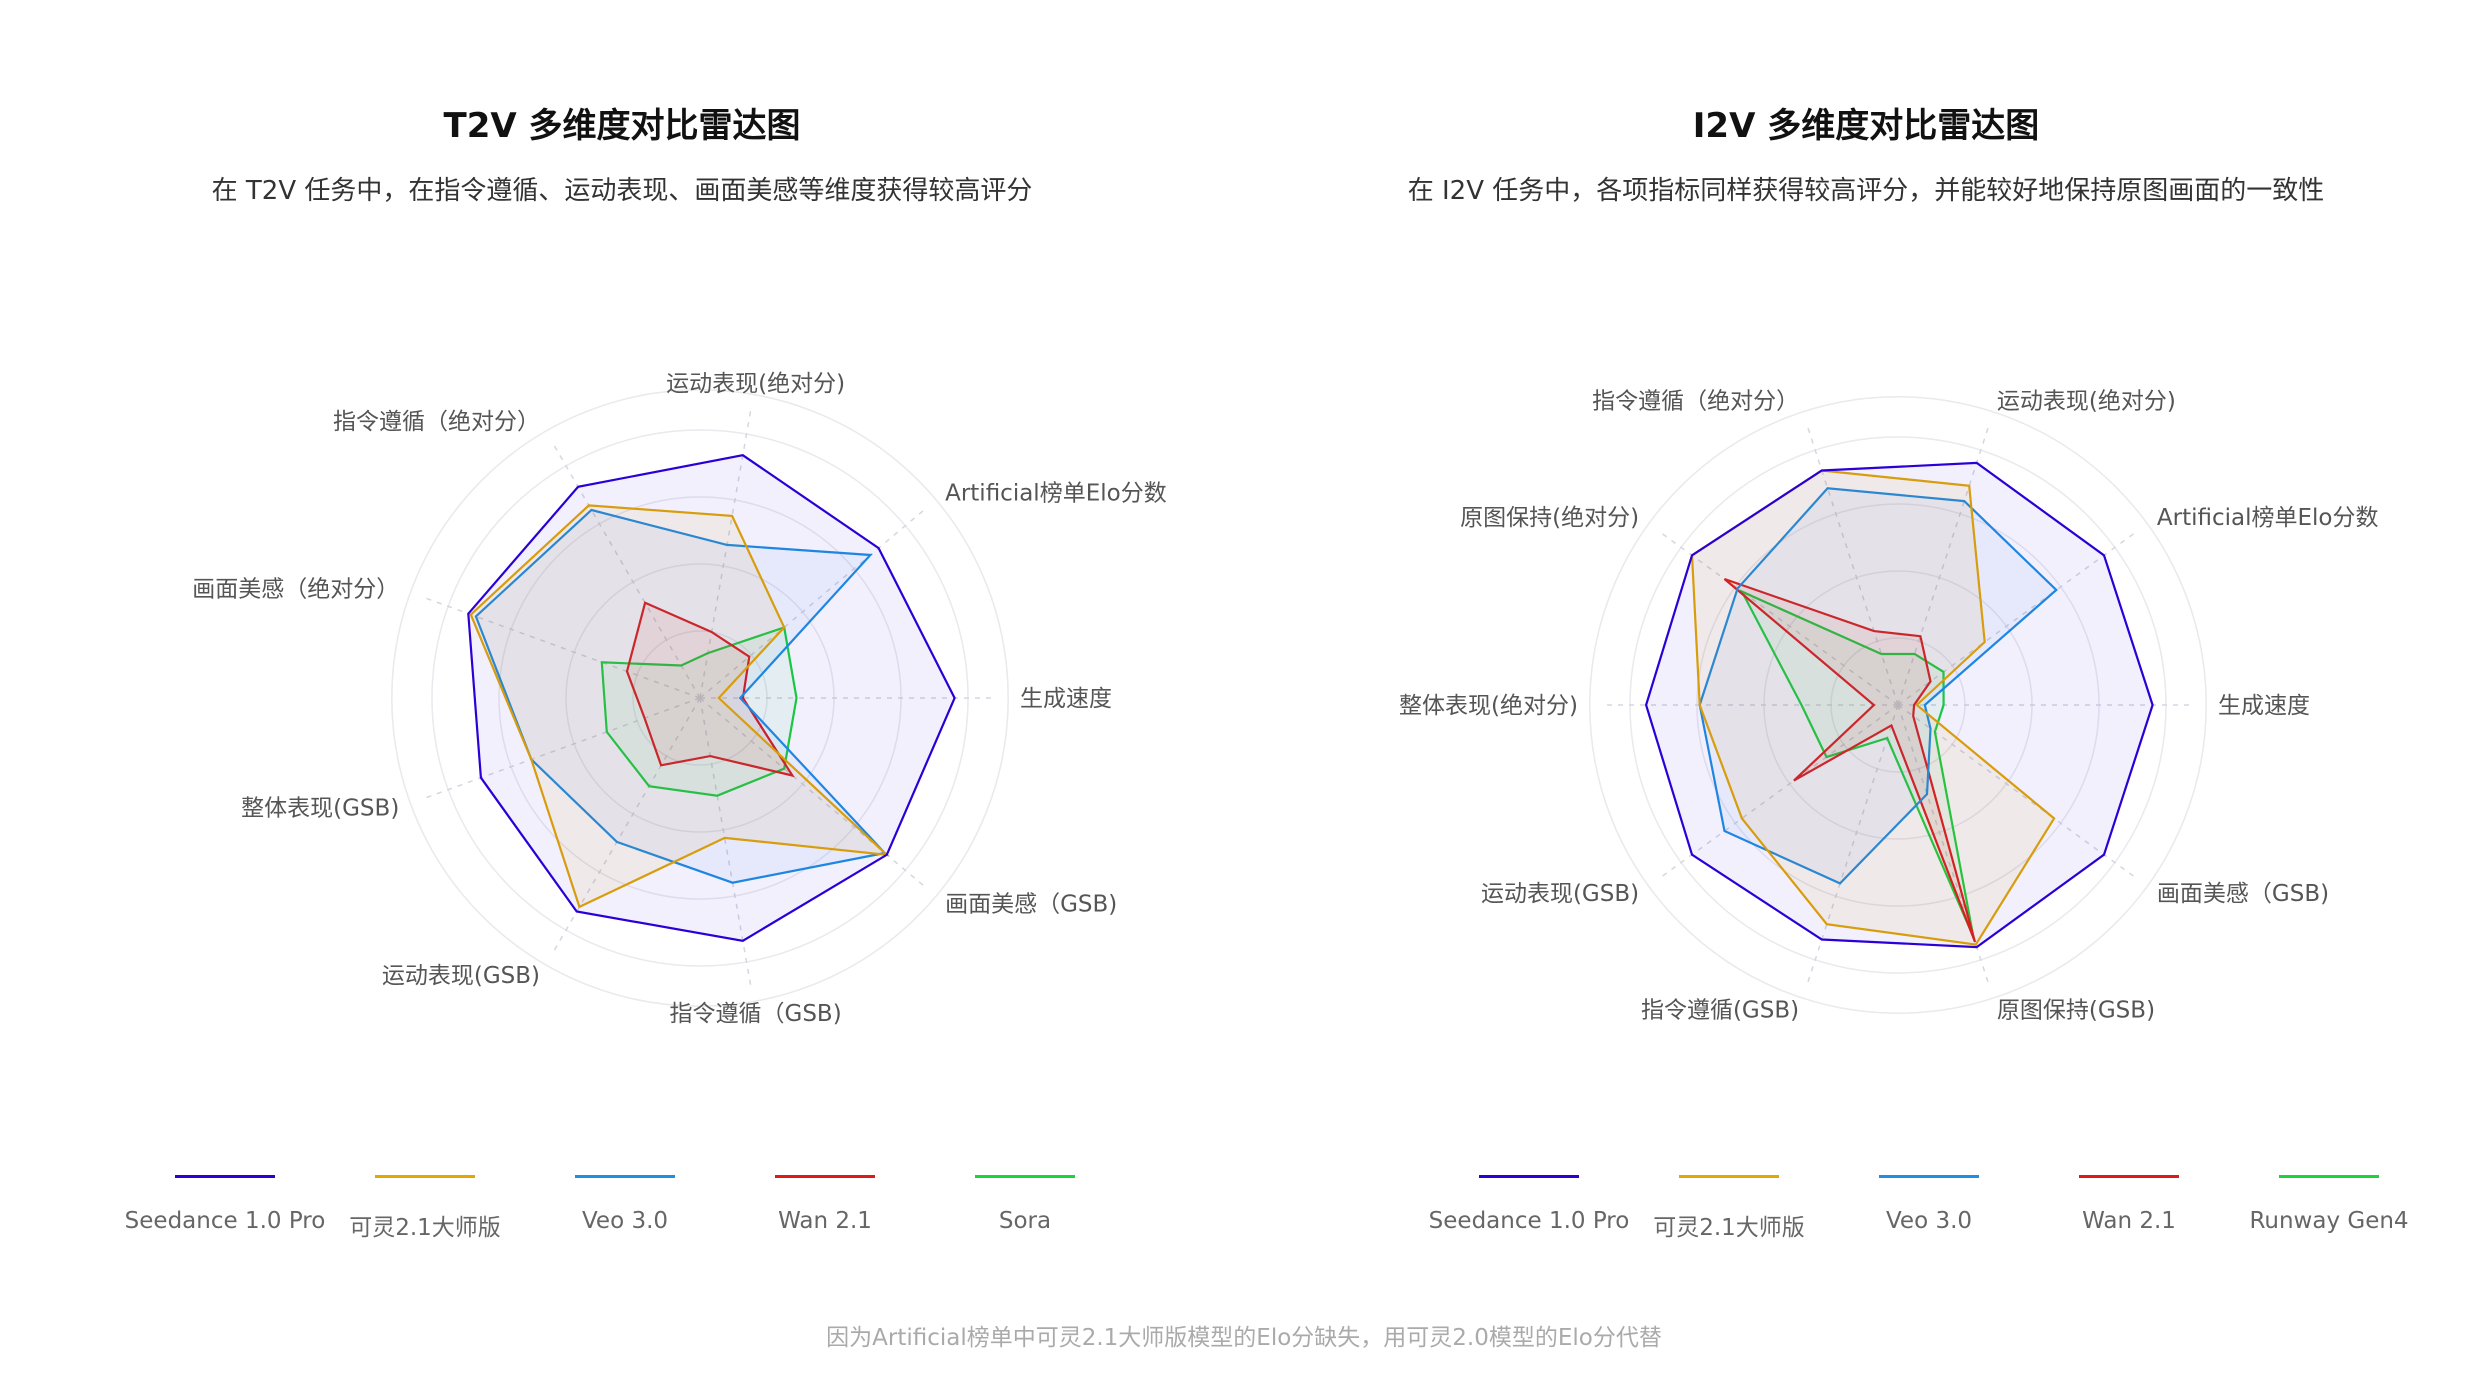 The width and height of the screenshot is (2488, 1380). I want to click on axis-label: 指令遵循(GSB), so click(1720, 1010).